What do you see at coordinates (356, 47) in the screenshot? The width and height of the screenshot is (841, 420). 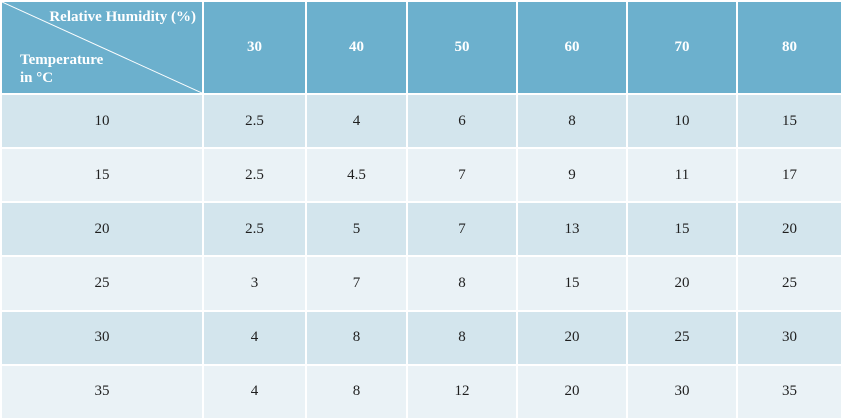 I see `column-header: 40` at bounding box center [356, 47].